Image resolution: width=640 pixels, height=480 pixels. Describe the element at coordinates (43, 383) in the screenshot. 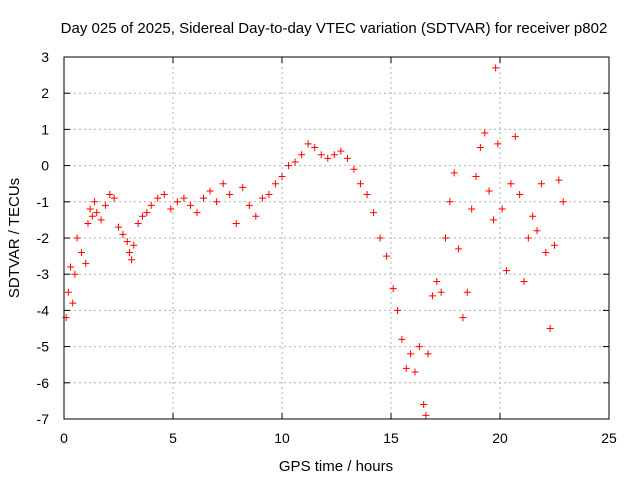

I see `y-tick-label: -6` at that location.